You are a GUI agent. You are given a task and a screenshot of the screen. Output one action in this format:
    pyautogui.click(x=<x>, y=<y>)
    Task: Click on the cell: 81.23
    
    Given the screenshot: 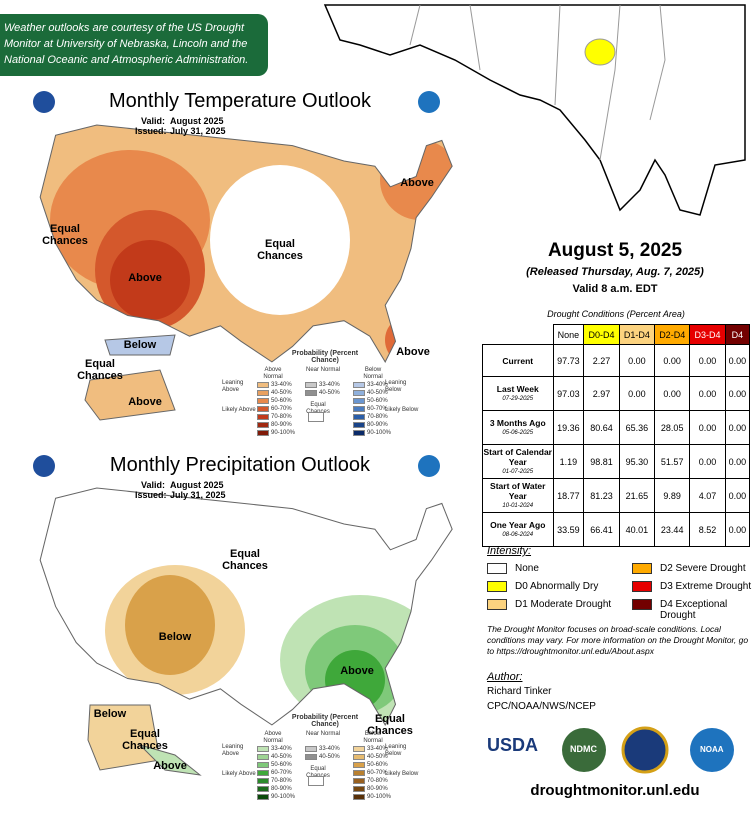 What is the action you would take?
    pyautogui.click(x=601, y=495)
    